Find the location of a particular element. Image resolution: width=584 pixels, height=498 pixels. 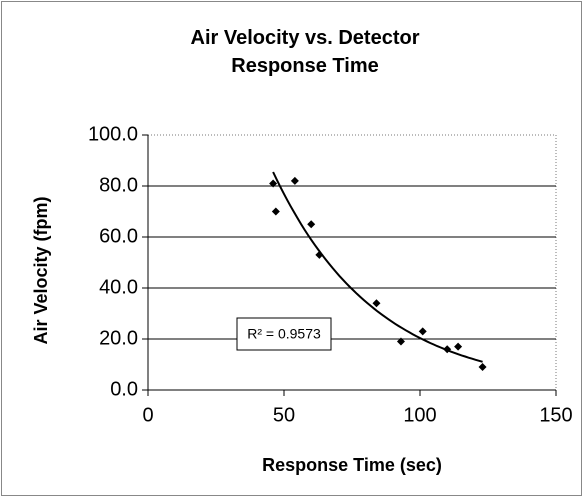

y-tick-label: 0.0 is located at coordinates (124, 389).